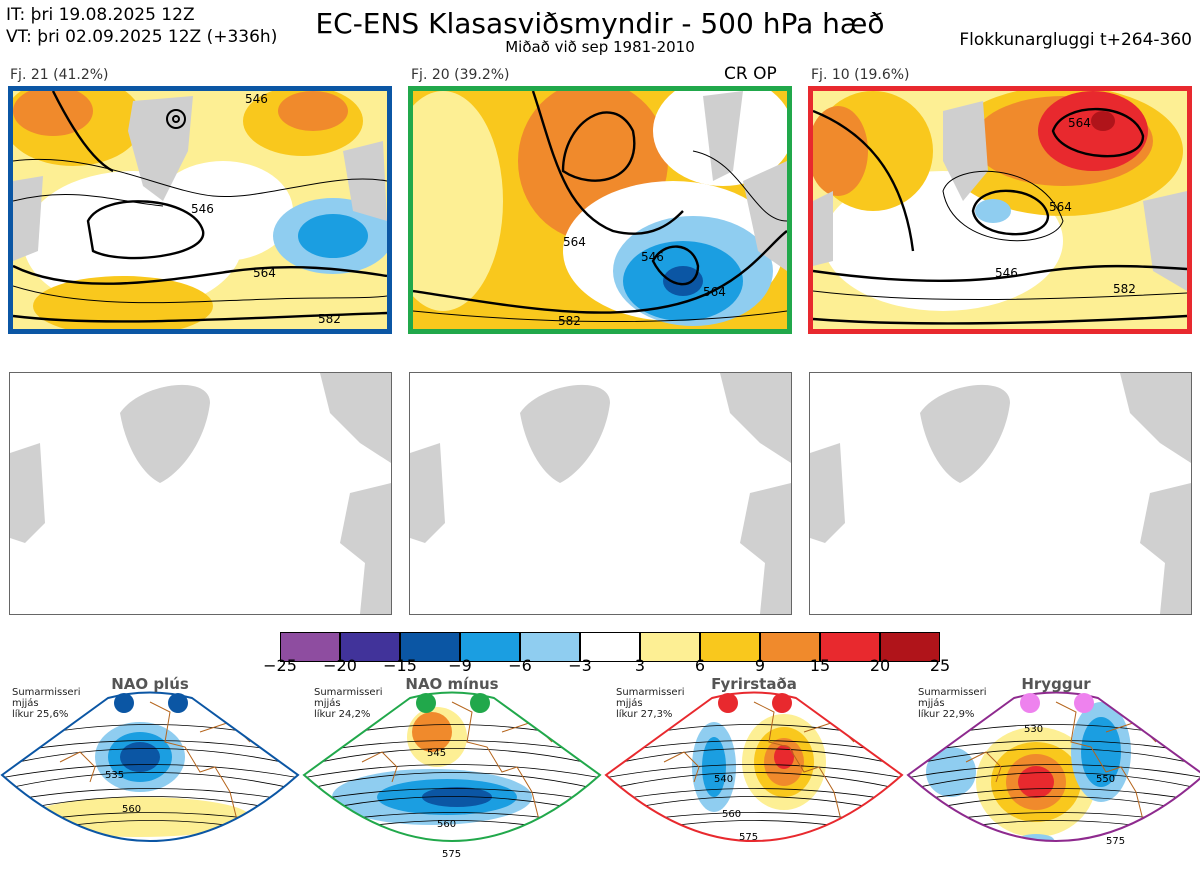  Describe the element at coordinates (946, 714) in the screenshot. I see `regime-info-line: líkur 22,9%` at that location.